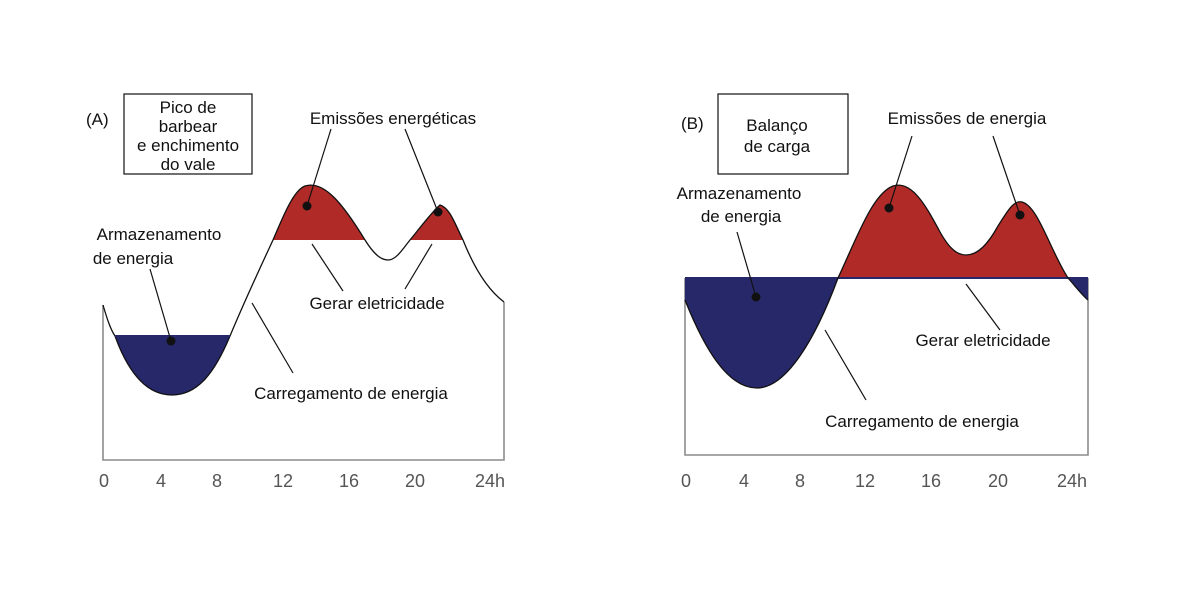 The width and height of the screenshot is (1200, 595). What do you see at coordinates (777, 146) in the screenshot?
I see `panel-b-box-line-2: de carga` at bounding box center [777, 146].